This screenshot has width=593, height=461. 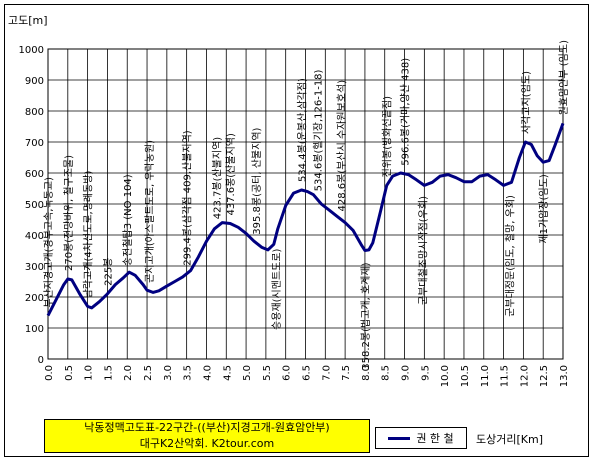 I want to click on x-tick-label: 11.5, so click(x=505, y=376).